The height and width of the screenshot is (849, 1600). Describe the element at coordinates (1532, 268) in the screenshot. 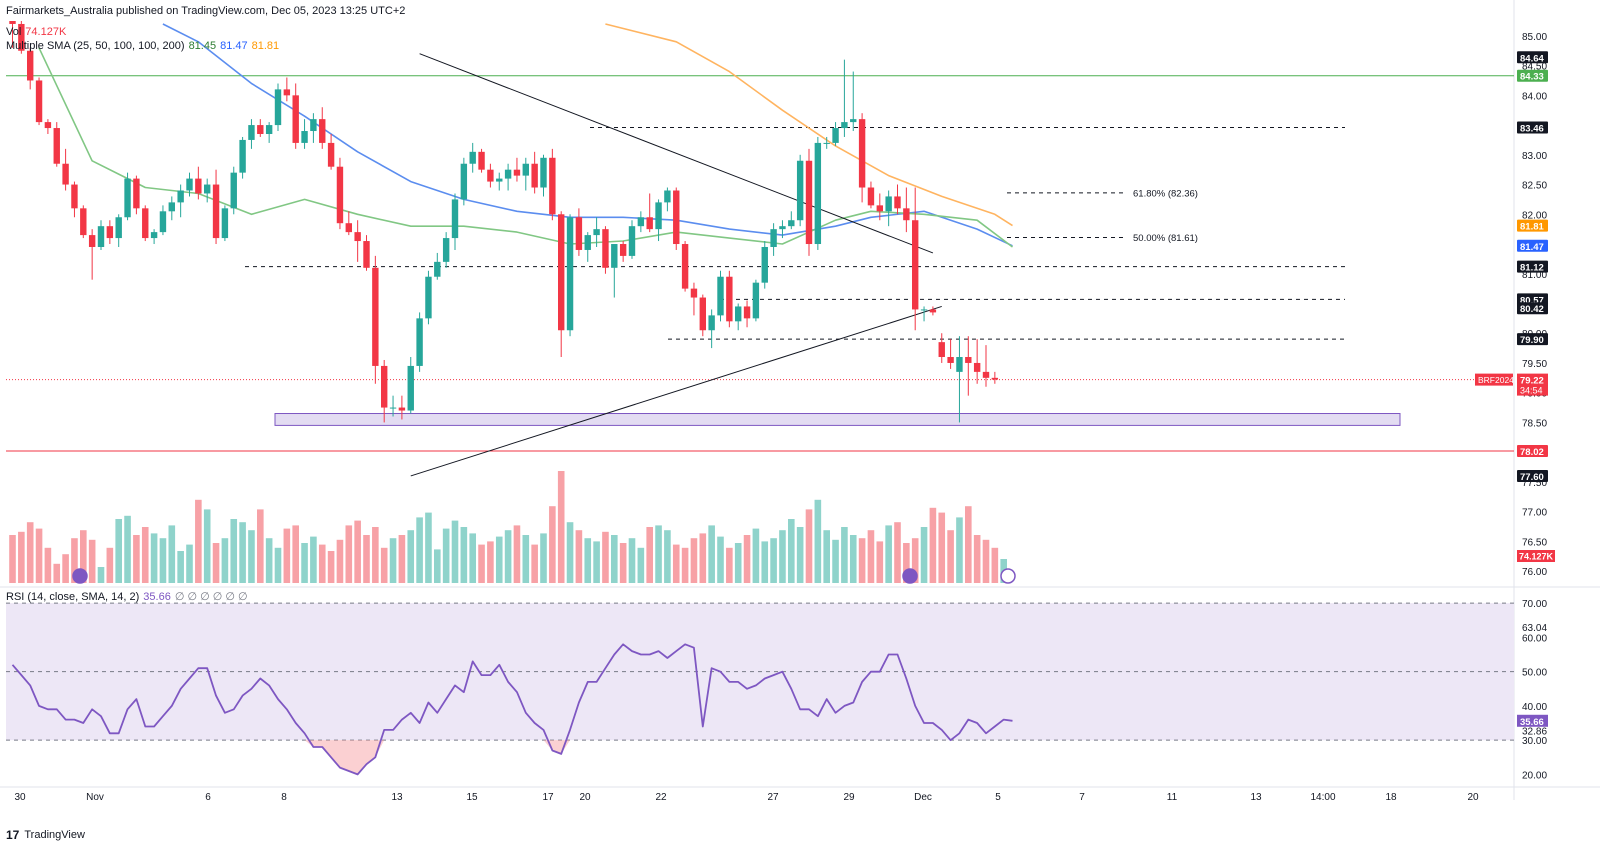

I see `price-label: 81.12` at that location.